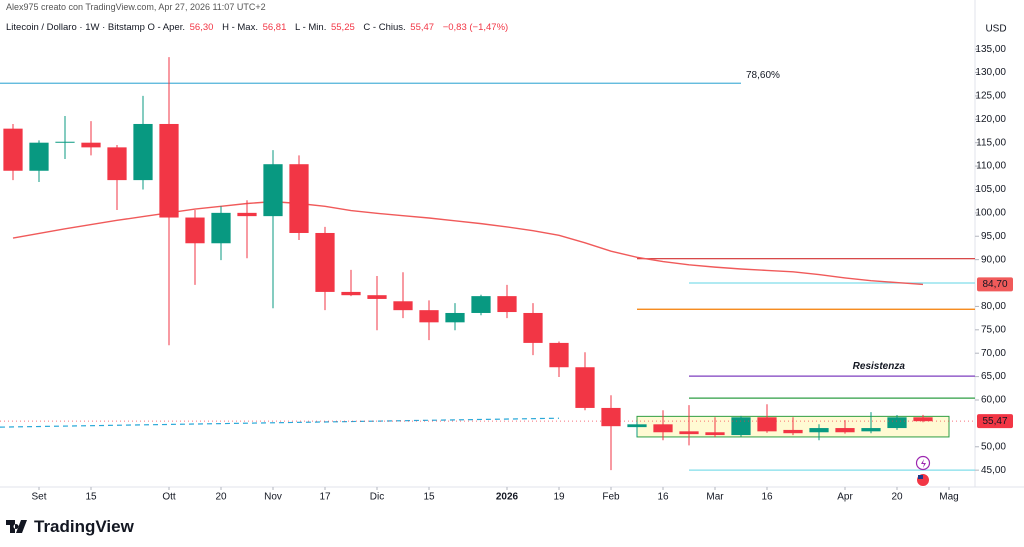 The width and height of the screenshot is (1024, 547). I want to click on x-tick-label: Apr, so click(845, 497).